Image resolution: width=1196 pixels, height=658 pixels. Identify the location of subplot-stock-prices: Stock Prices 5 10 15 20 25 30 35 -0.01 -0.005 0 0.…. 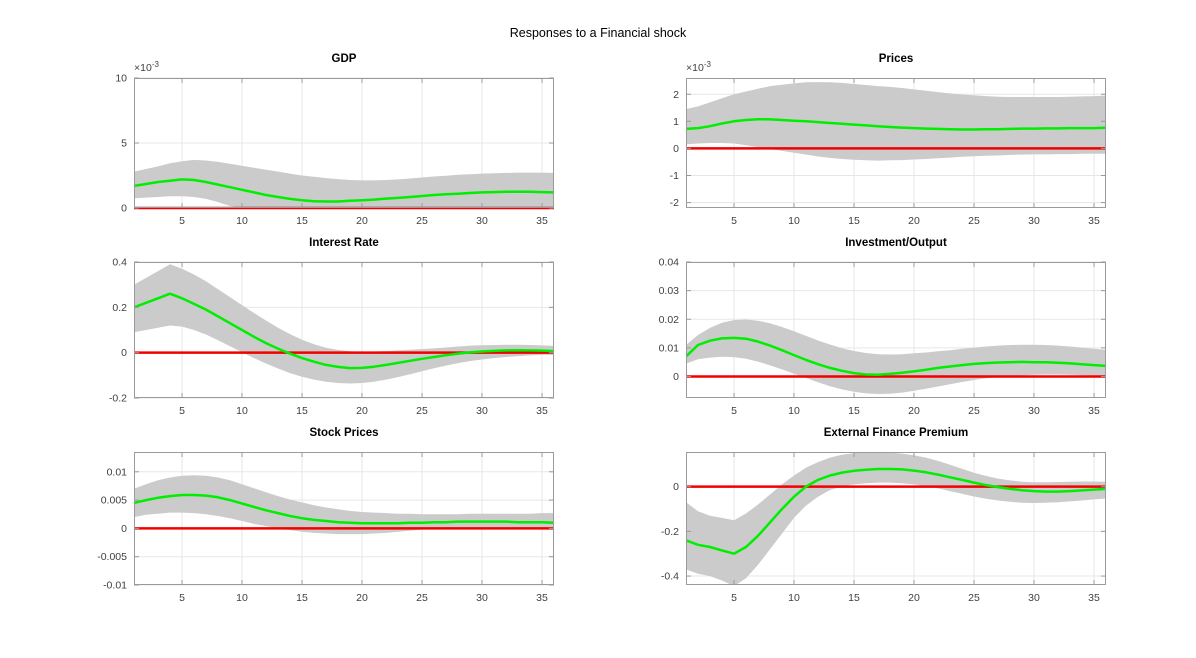
(325, 515).